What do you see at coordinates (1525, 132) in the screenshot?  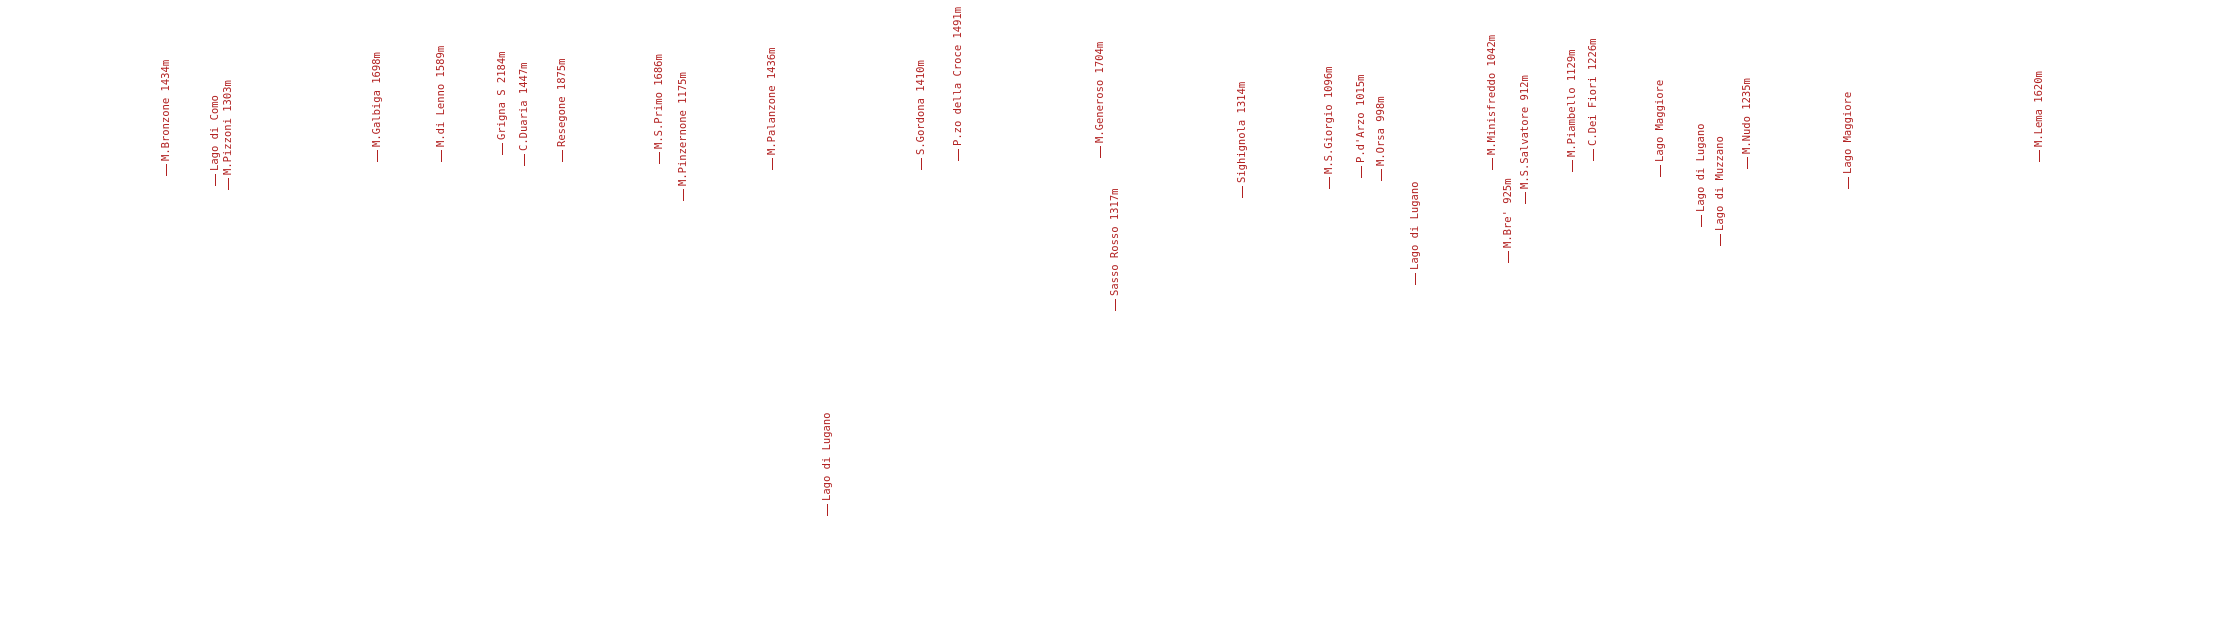 I see `label-text: M.S.Salvatore 912m` at bounding box center [1525, 132].